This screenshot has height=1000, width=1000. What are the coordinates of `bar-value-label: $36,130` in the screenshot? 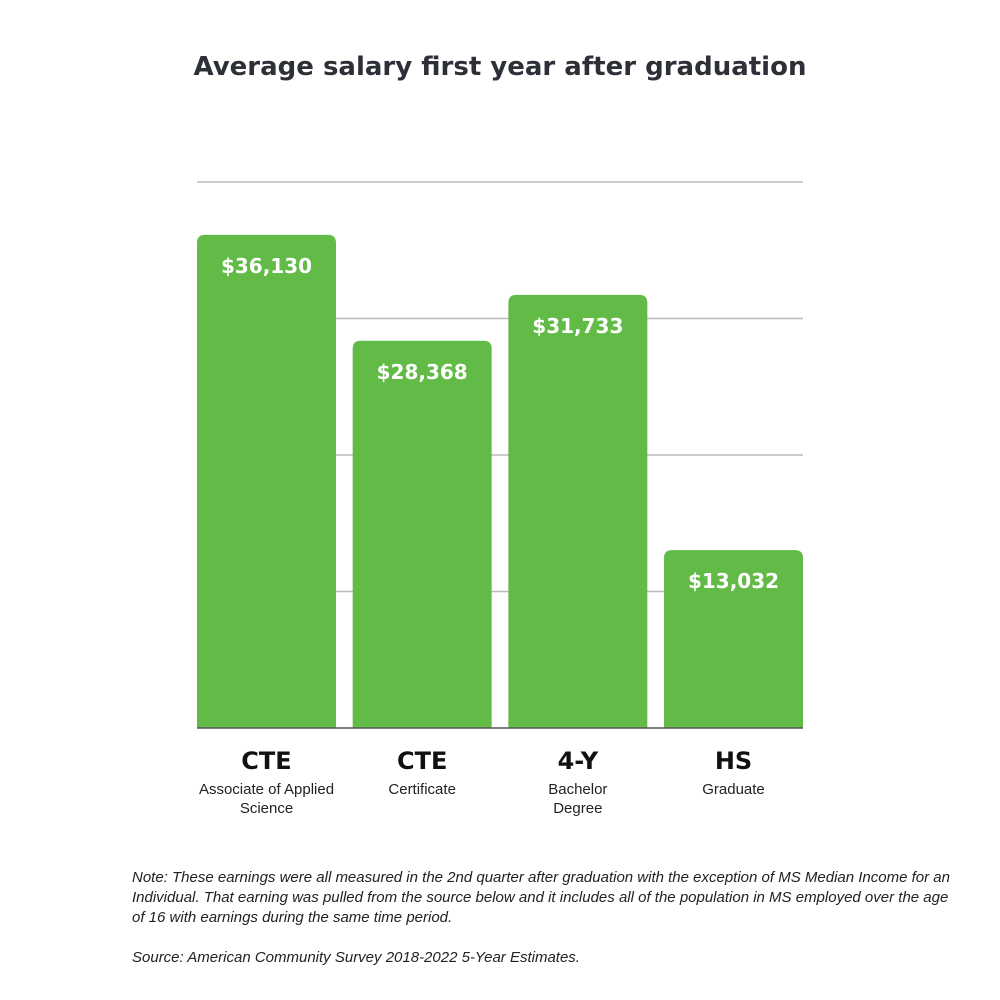 It's located at (266, 266).